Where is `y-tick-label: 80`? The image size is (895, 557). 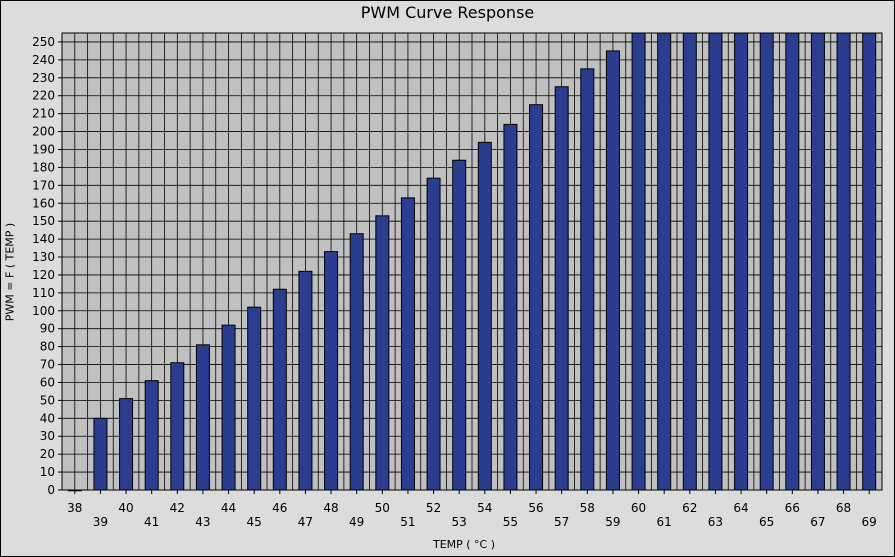
y-tick-label: 80 is located at coordinates (47, 347).